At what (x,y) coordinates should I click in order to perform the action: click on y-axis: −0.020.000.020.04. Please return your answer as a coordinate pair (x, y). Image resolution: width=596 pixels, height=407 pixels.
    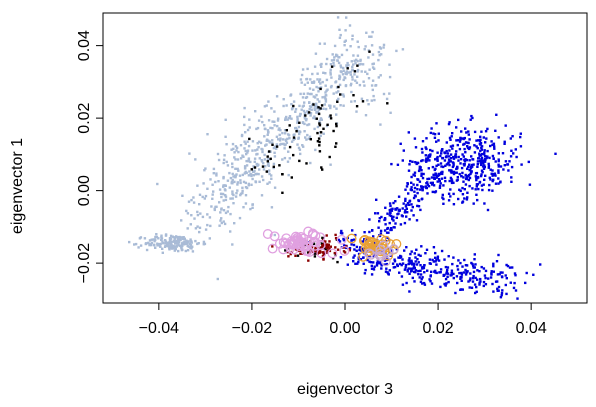
    Looking at the image, I should click on (90, 156).